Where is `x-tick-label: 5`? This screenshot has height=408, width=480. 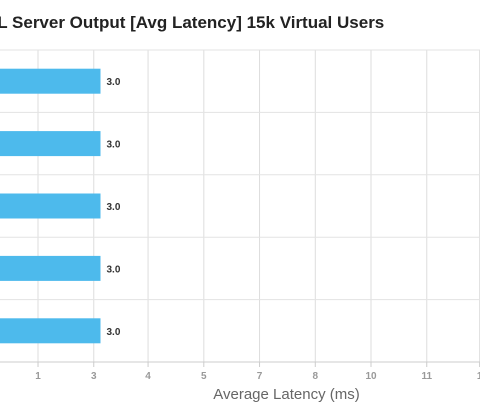
x-tick-label: 5 is located at coordinates (204, 376).